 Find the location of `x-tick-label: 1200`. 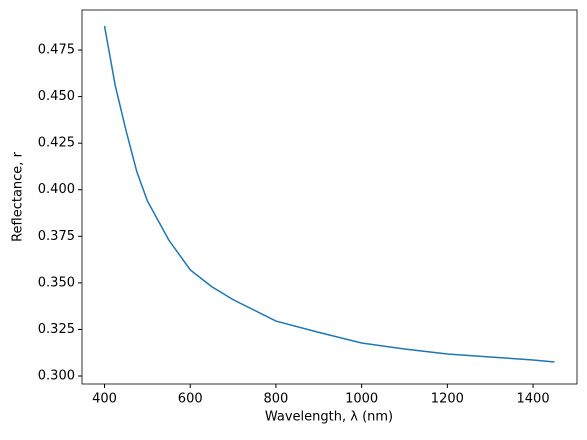

x-tick-label: 1200 is located at coordinates (447, 399).